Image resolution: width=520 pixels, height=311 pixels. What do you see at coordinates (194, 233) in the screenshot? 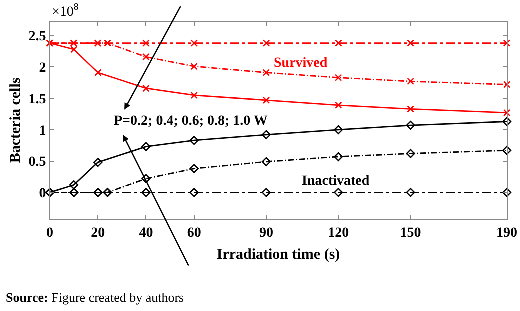
I see `x-tick-label: 60` at bounding box center [194, 233].